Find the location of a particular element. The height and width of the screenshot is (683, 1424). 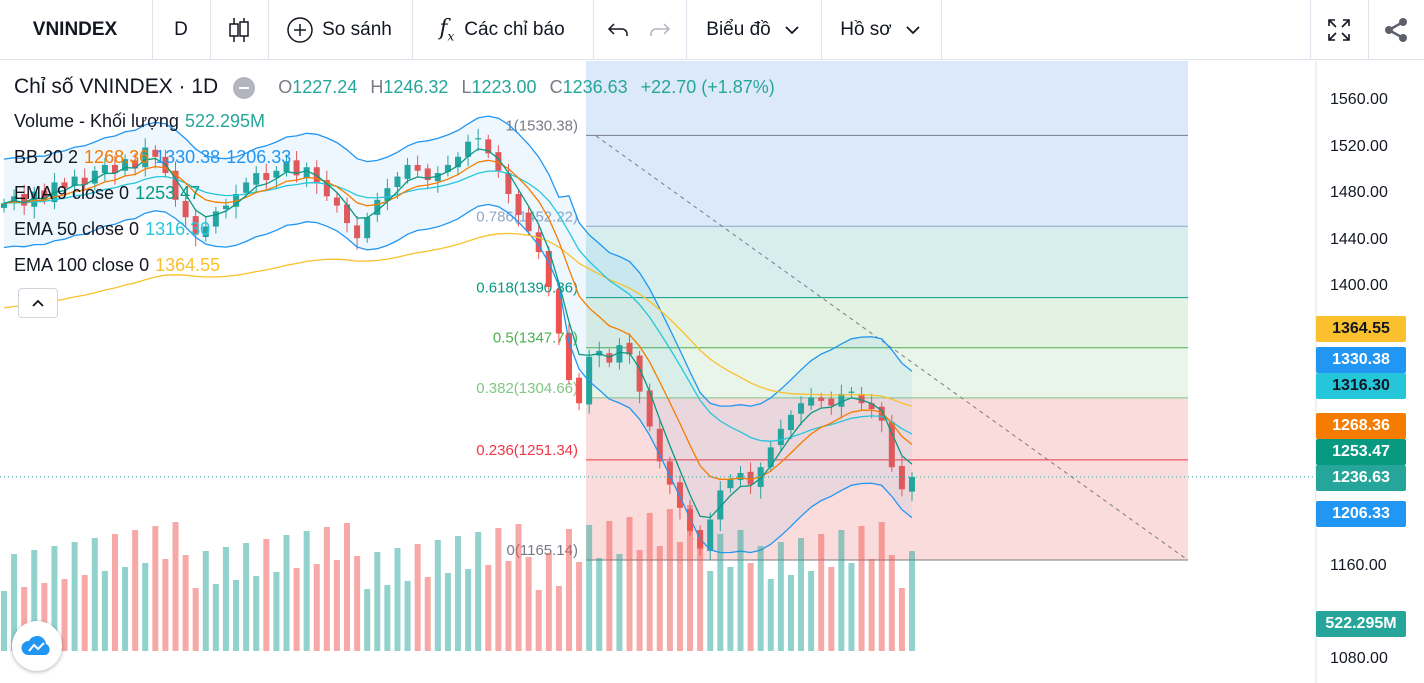

symbol-label: VNINDEX is located at coordinates (75, 29).